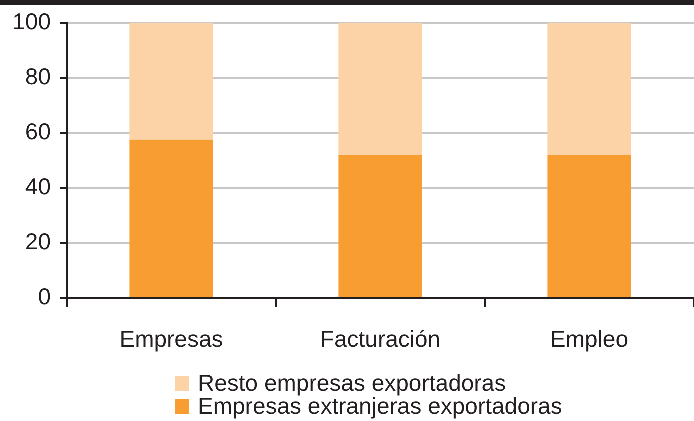  Describe the element at coordinates (172, 339) in the screenshot. I see `x-tick-label: Empresas` at that location.